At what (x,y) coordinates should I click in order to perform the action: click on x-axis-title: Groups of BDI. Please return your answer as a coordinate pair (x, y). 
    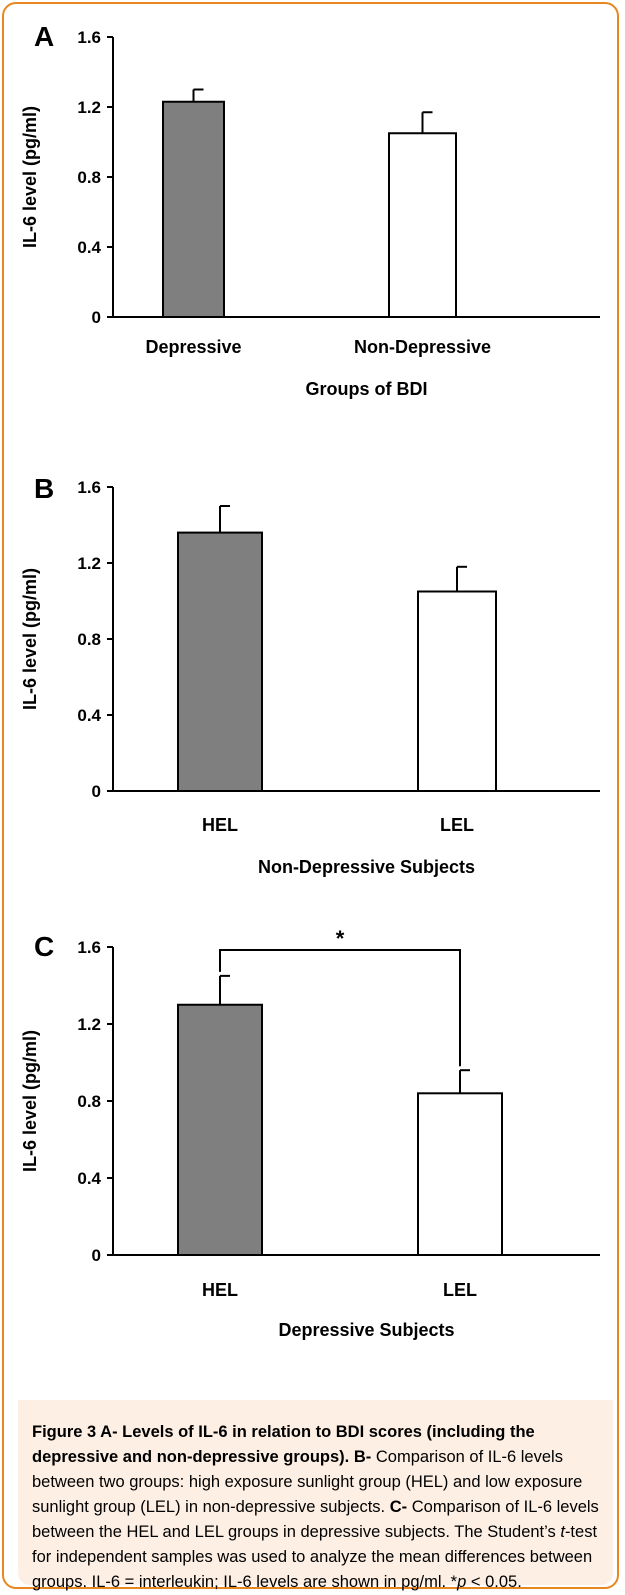
    Looking at the image, I should click on (367, 389).